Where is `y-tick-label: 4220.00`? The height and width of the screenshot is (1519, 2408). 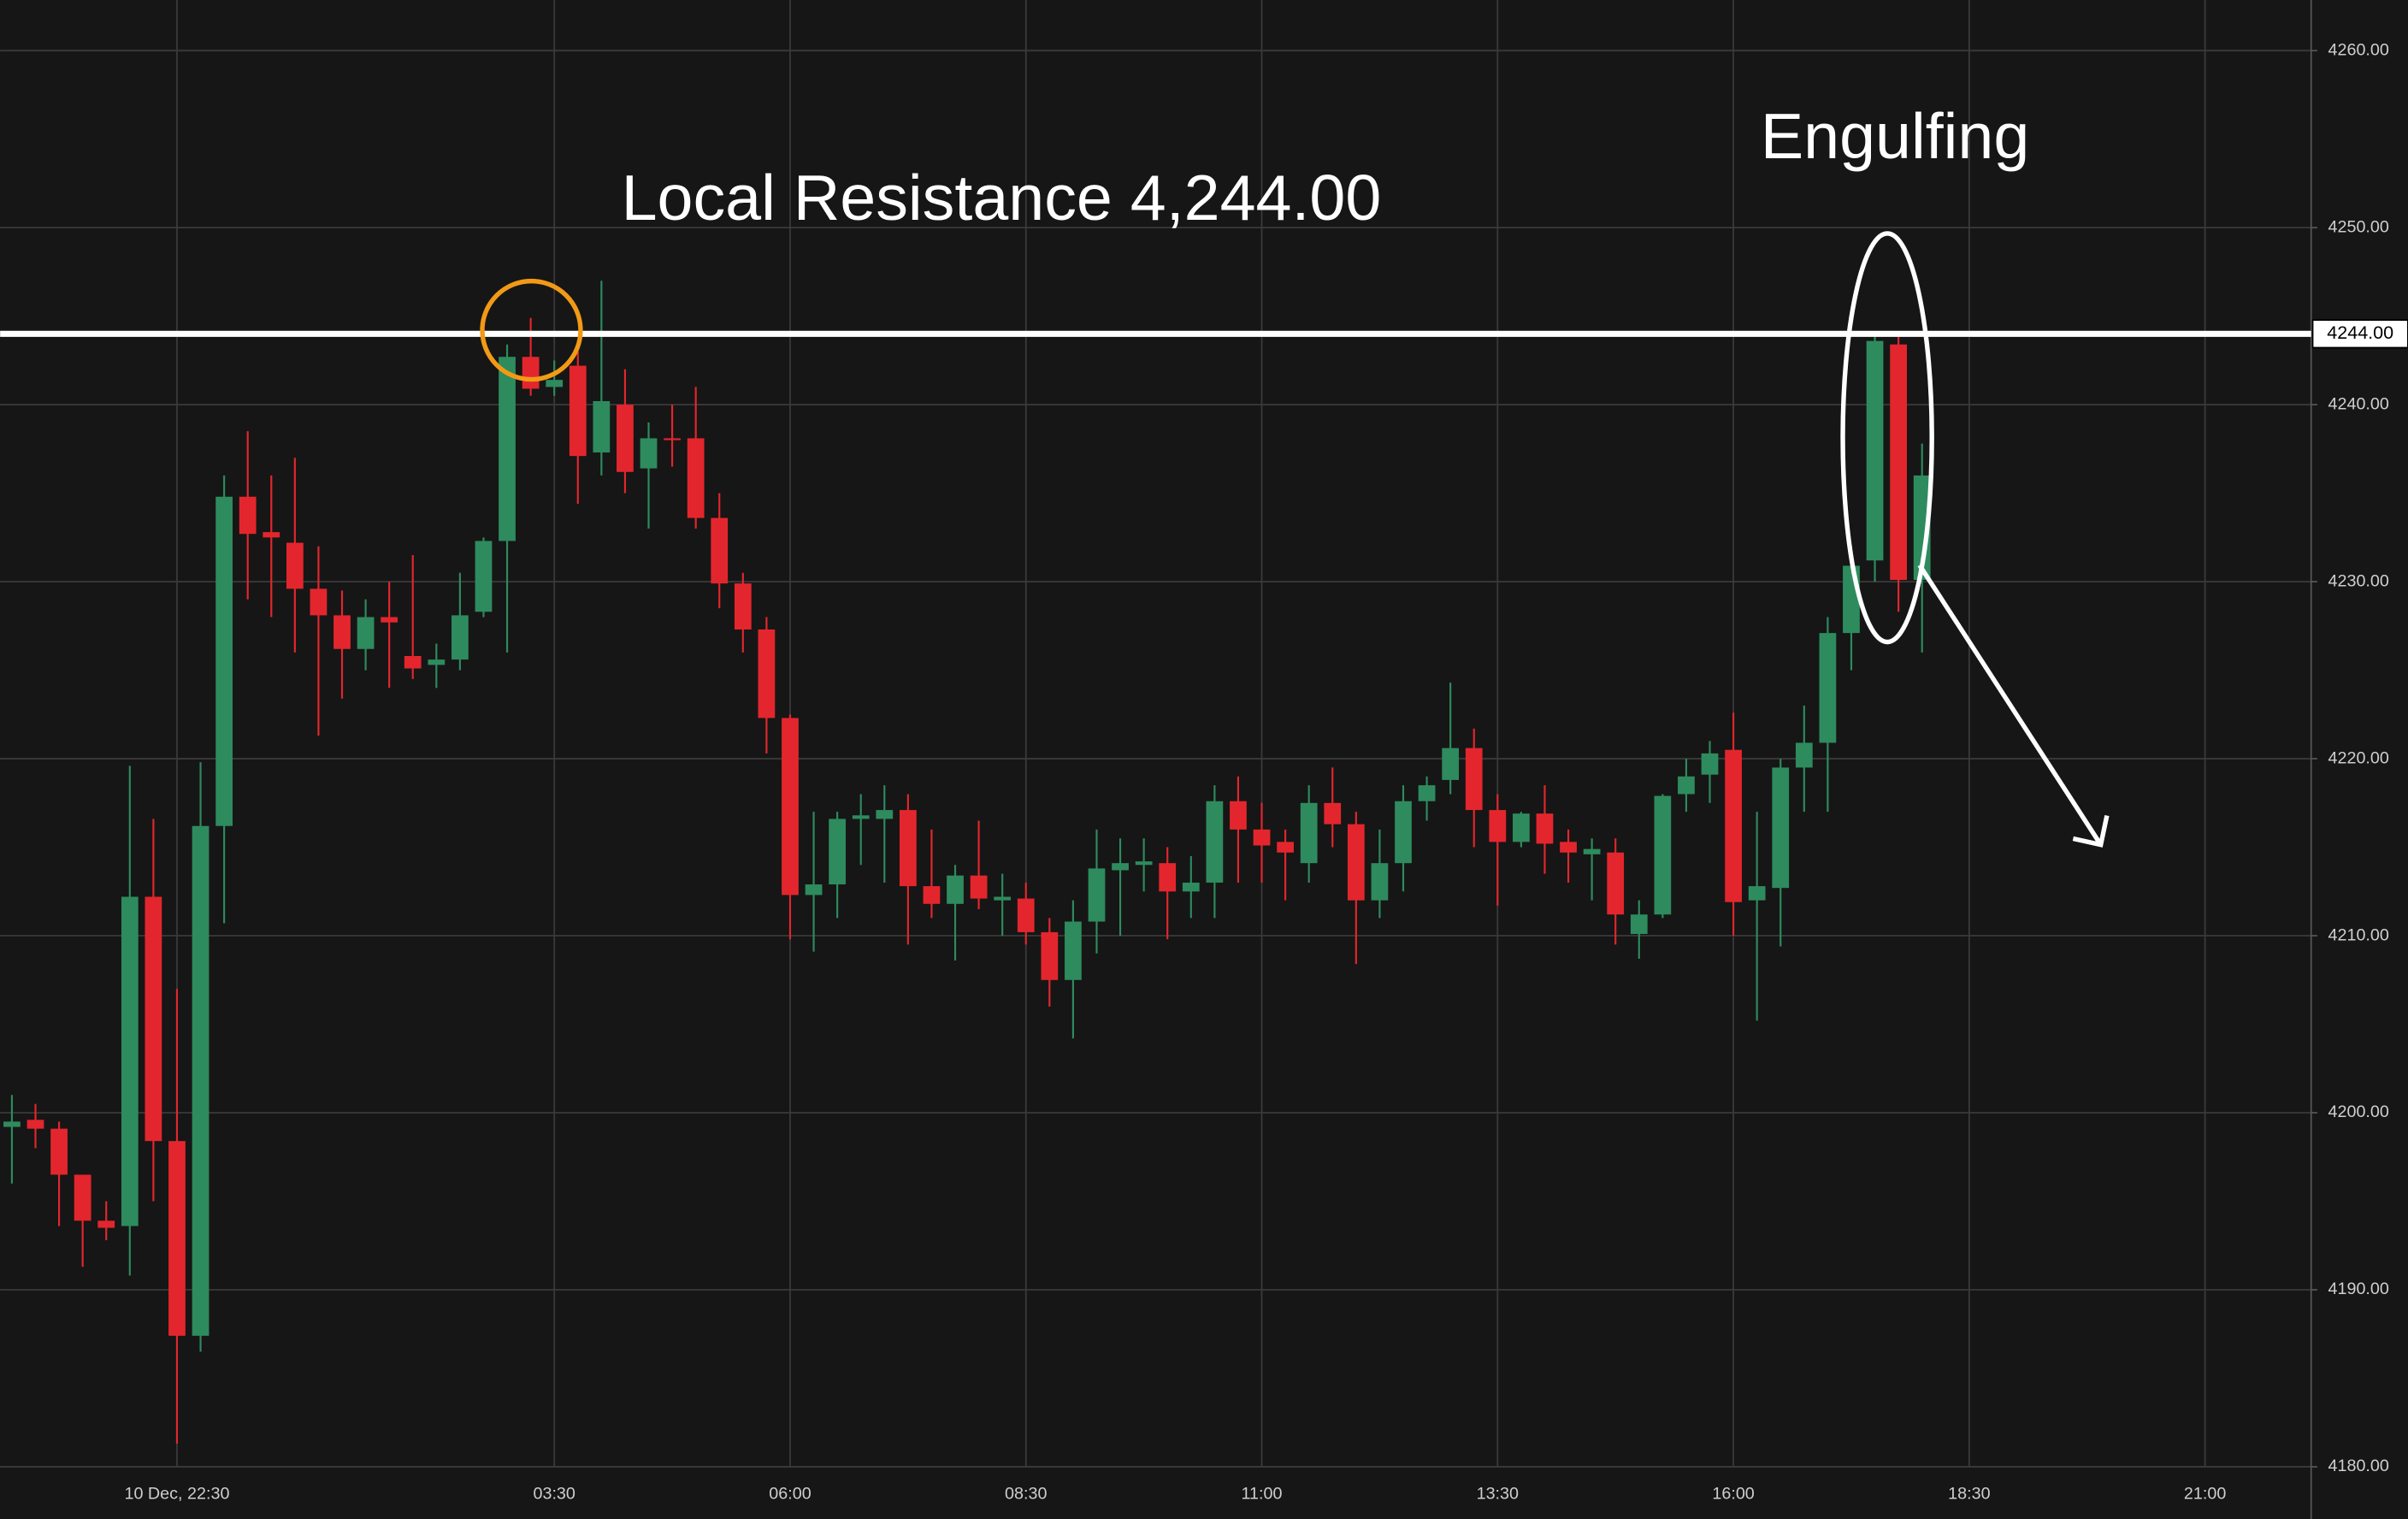 y-tick-label: 4220.00 is located at coordinates (2358, 757).